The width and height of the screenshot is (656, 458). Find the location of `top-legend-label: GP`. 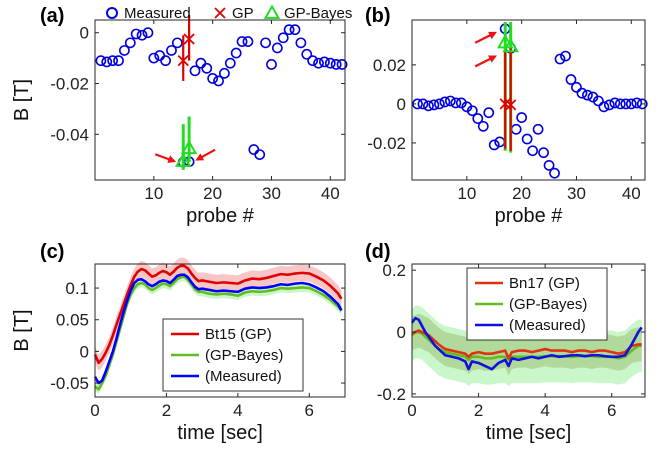

top-legend-label: GP is located at coordinates (243, 13).